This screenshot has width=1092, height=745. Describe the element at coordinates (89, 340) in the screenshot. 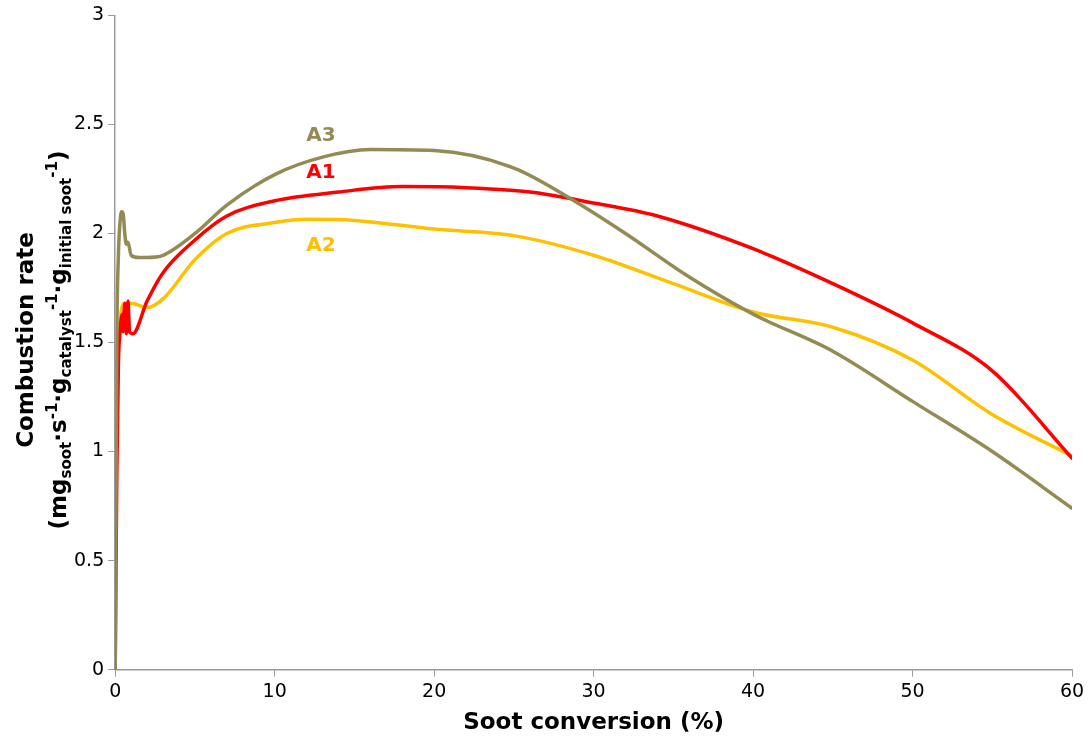

I see `y-tick-label: 1.5` at that location.